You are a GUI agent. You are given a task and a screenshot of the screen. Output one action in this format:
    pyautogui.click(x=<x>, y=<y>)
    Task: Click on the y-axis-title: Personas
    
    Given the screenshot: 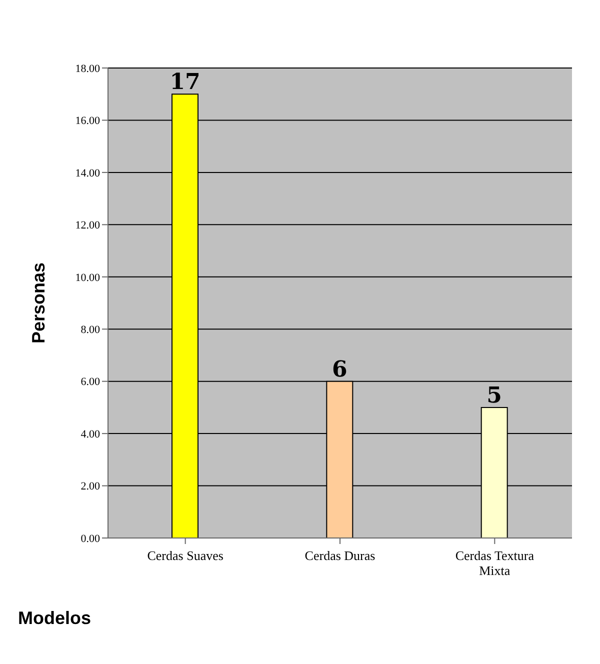 What is the action you would take?
    pyautogui.click(x=38, y=303)
    